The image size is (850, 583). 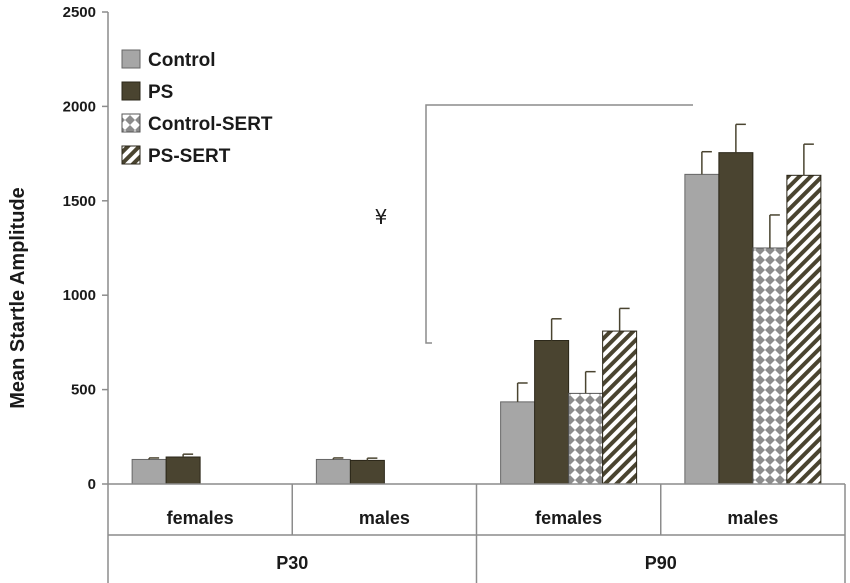 What do you see at coordinates (18, 298) in the screenshot?
I see `y-axis-title: Mean Startle Amplitude` at bounding box center [18, 298].